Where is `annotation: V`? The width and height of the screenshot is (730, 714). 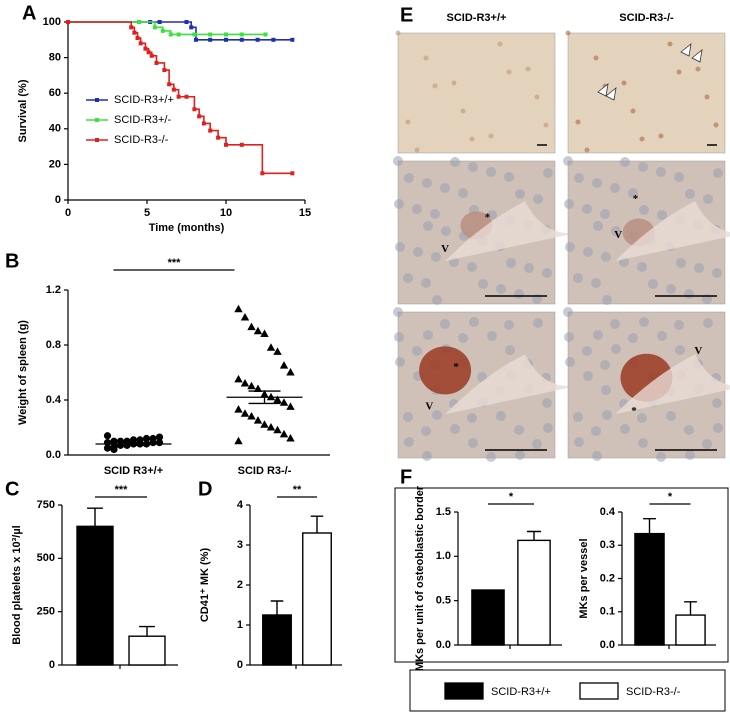 annotation: V is located at coordinates (429, 406).